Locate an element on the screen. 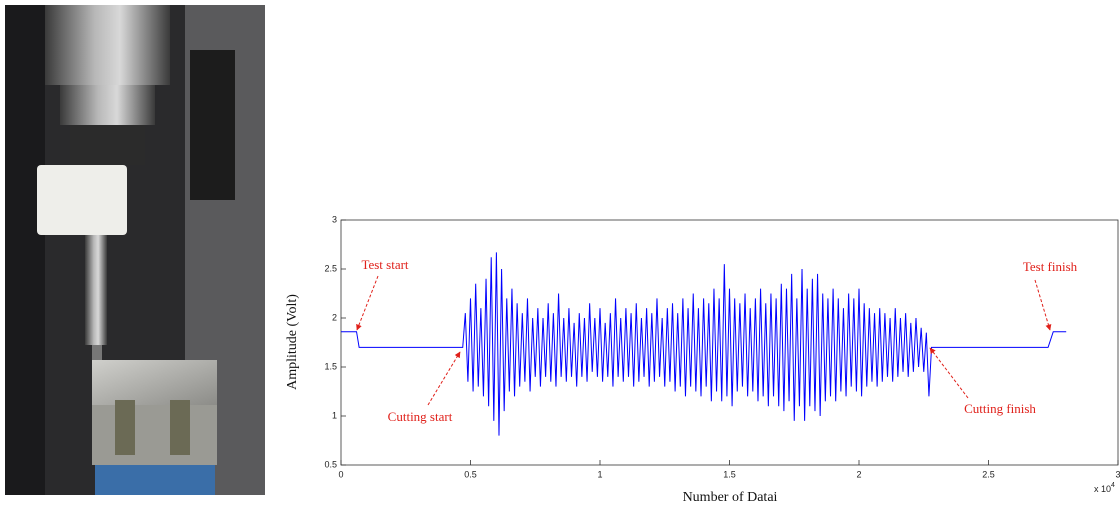  x-tick-label: 2 is located at coordinates (858, 474).